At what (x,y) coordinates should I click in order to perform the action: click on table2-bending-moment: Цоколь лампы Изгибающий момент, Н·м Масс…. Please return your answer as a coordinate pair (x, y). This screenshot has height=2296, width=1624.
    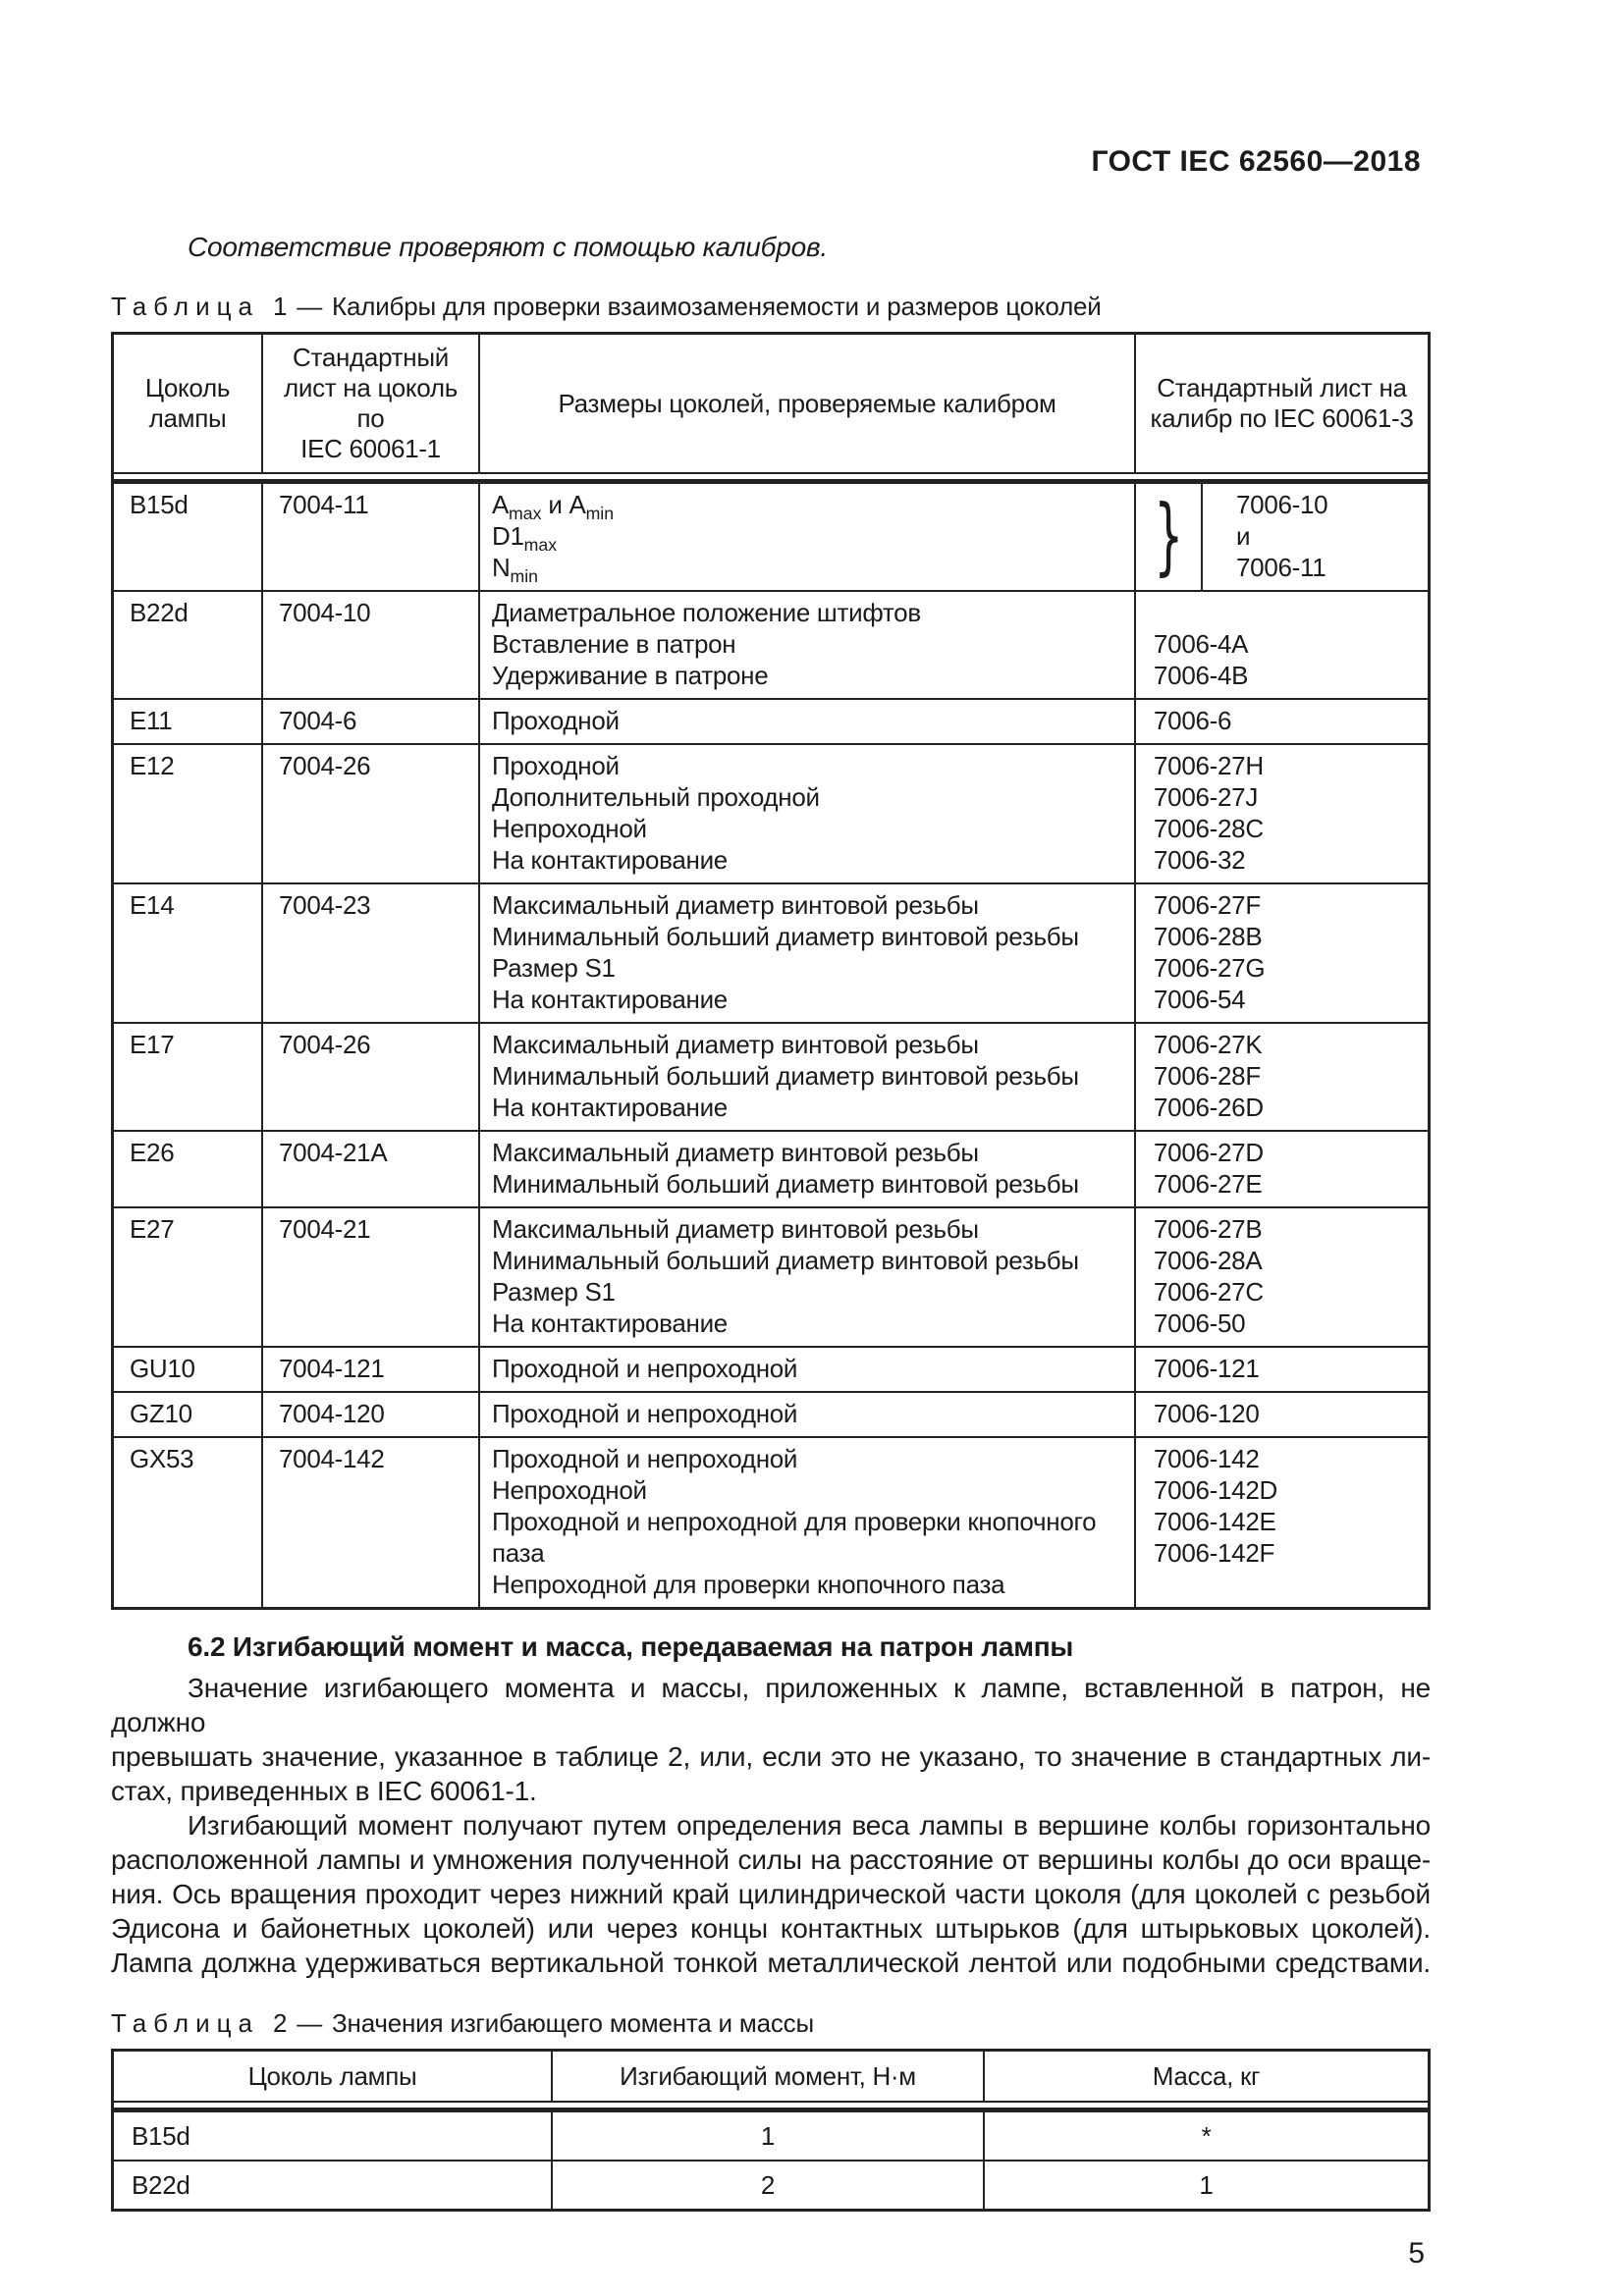
    Looking at the image, I should click on (771, 2130).